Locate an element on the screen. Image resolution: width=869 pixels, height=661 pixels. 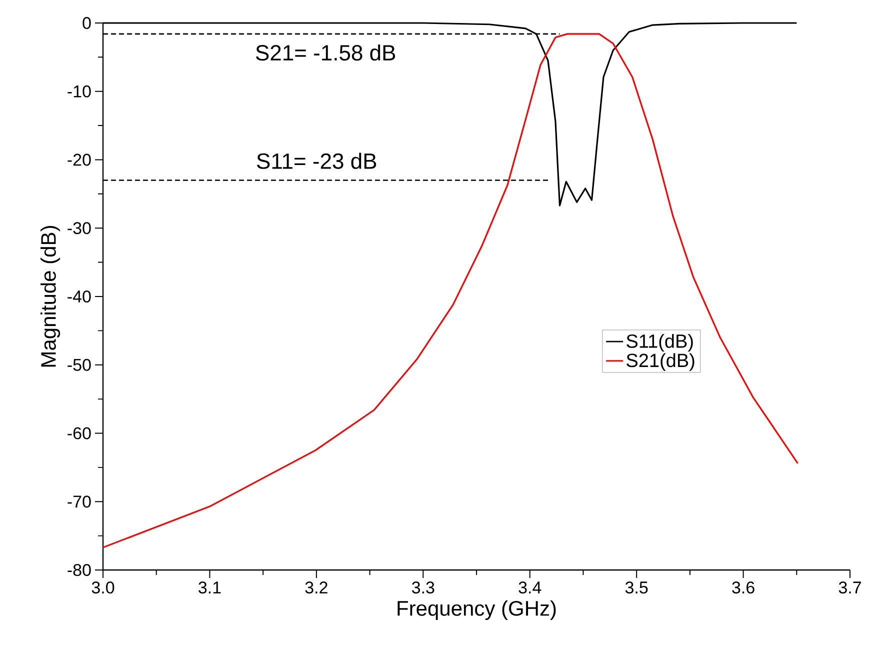
x-tick-label: 3.7 is located at coordinates (849, 588).